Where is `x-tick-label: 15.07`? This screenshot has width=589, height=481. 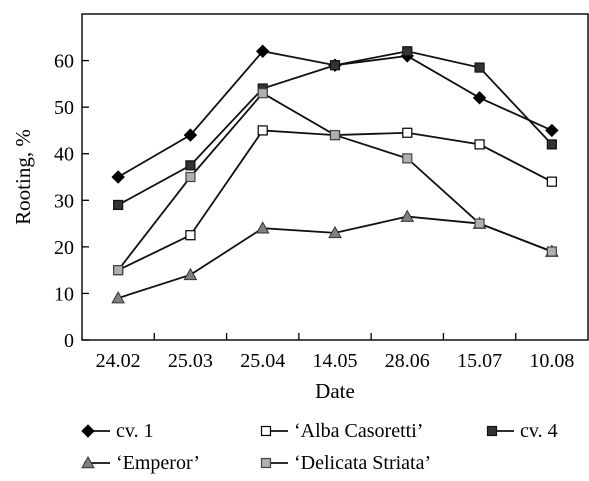 x-tick-label: 15.07 is located at coordinates (479, 361).